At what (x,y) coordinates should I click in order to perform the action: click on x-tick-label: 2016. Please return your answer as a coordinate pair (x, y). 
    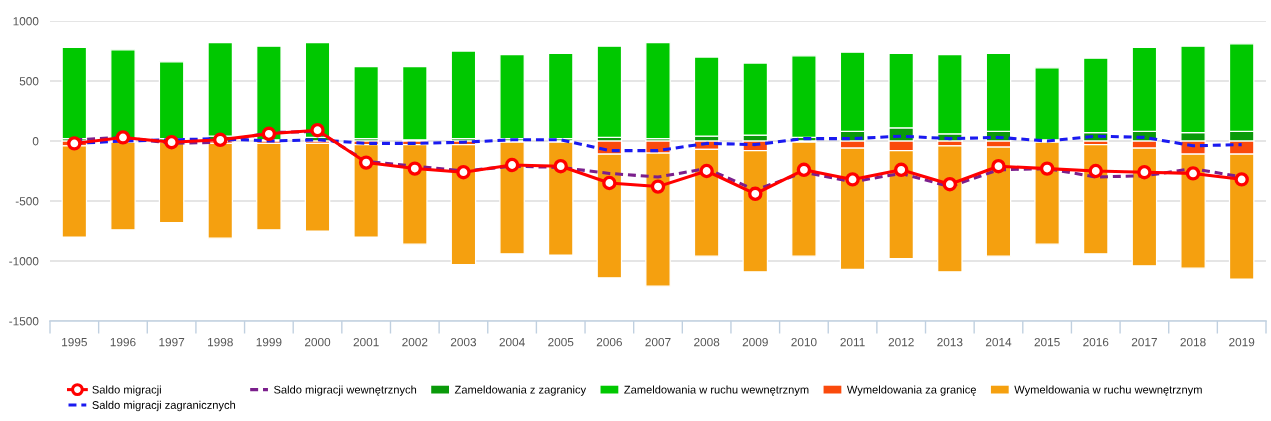
    Looking at the image, I should click on (1096, 342).